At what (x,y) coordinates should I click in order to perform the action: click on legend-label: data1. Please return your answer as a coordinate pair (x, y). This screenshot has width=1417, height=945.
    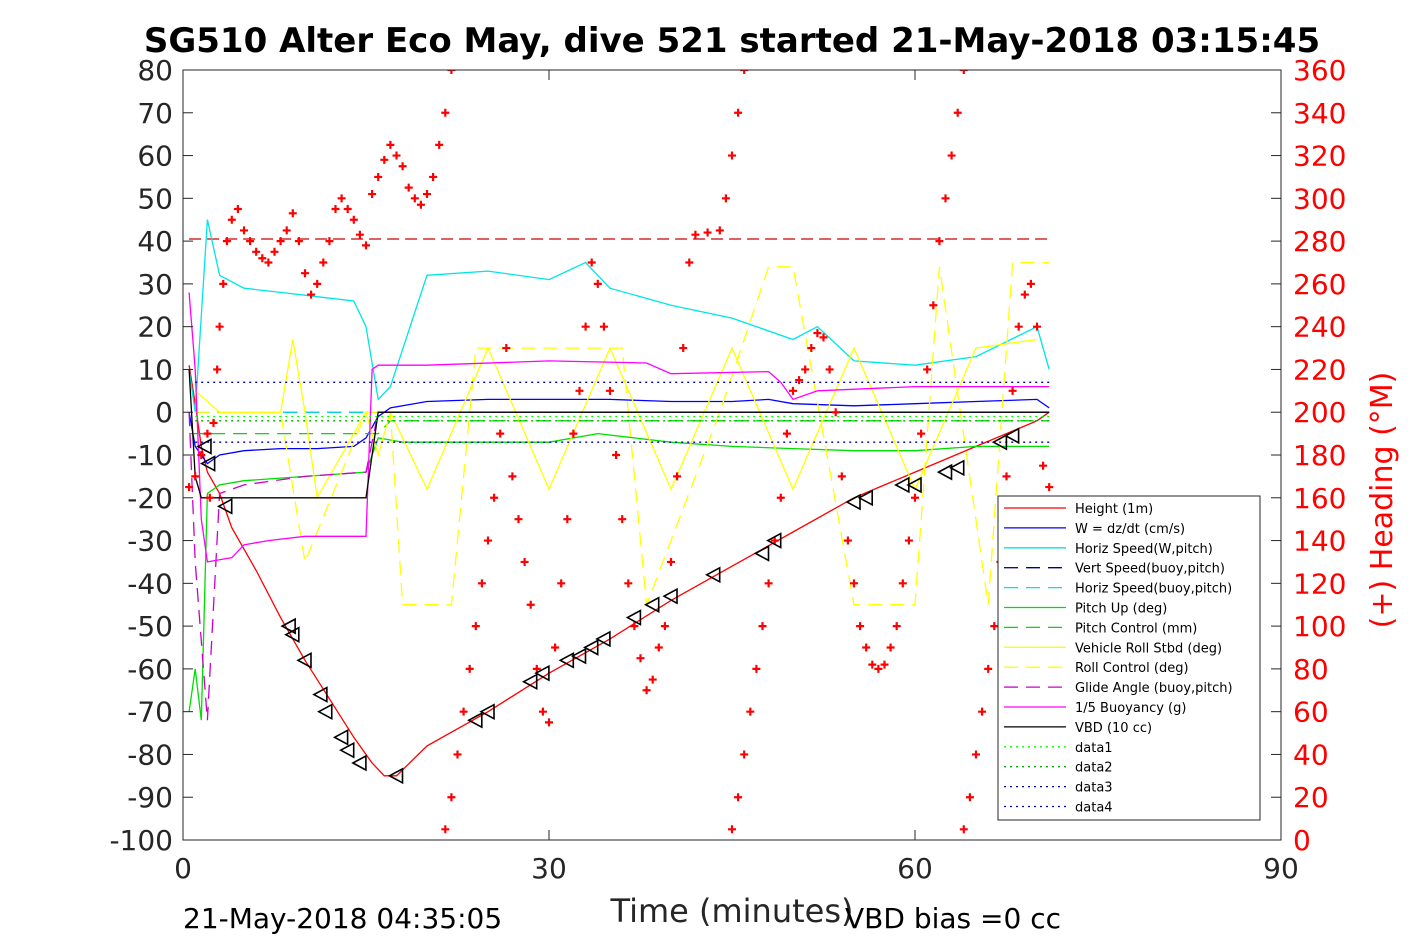
    Looking at the image, I should click on (1094, 748).